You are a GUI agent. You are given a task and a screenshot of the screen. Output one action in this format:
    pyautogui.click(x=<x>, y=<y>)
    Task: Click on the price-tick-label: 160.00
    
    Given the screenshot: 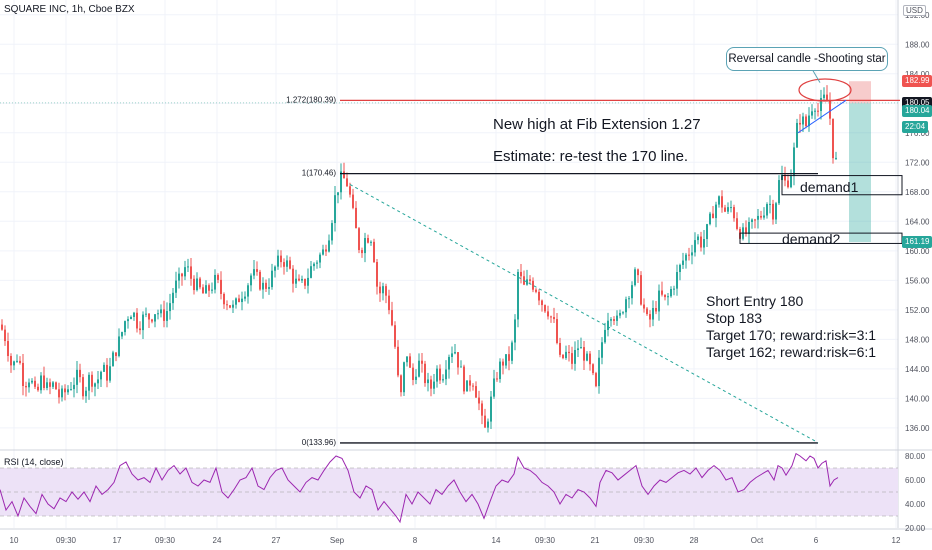 What is the action you would take?
    pyautogui.click(x=917, y=251)
    